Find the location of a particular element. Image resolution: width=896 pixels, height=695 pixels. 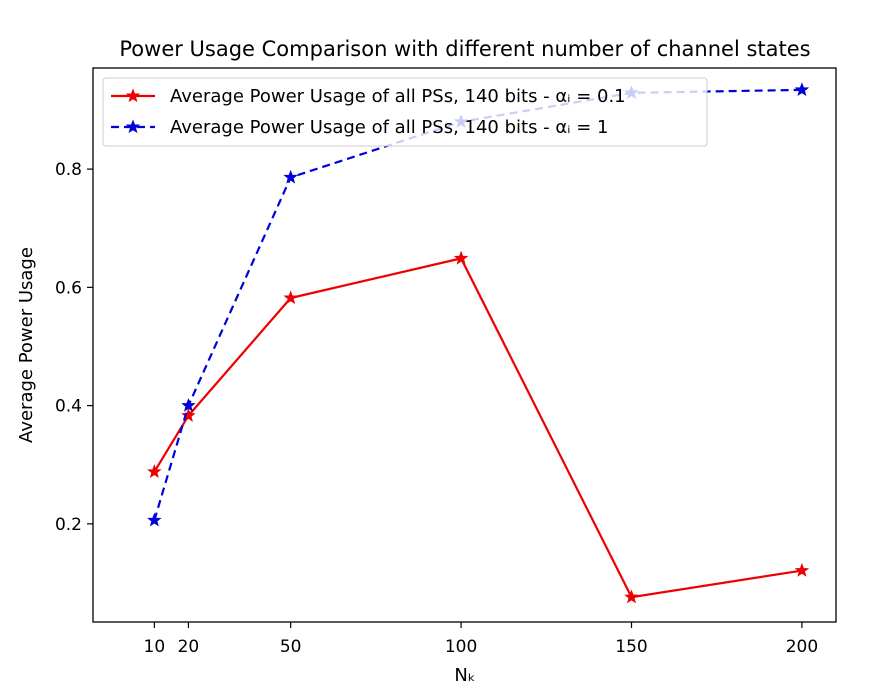

x-tick-label: 50 is located at coordinates (291, 647).